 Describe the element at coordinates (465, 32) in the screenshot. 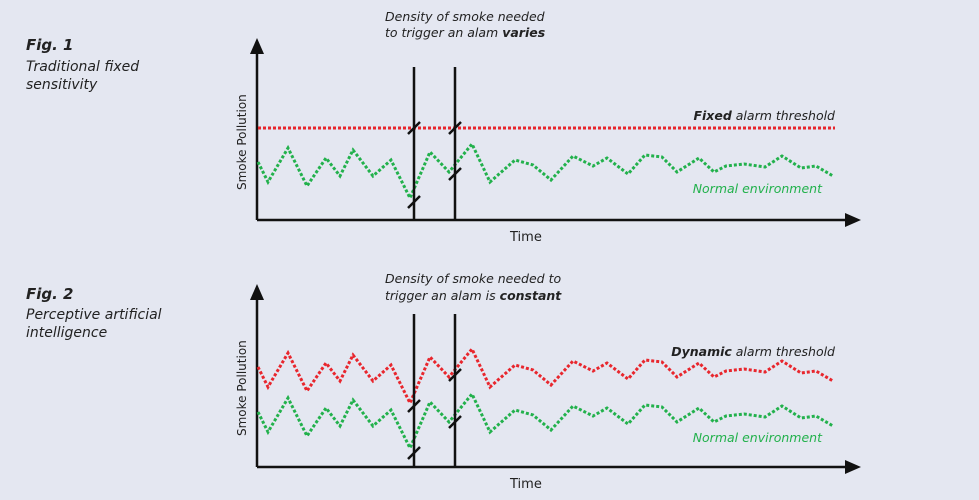

I see `fig-1-note-line-2: to trigger an alam varies` at that location.